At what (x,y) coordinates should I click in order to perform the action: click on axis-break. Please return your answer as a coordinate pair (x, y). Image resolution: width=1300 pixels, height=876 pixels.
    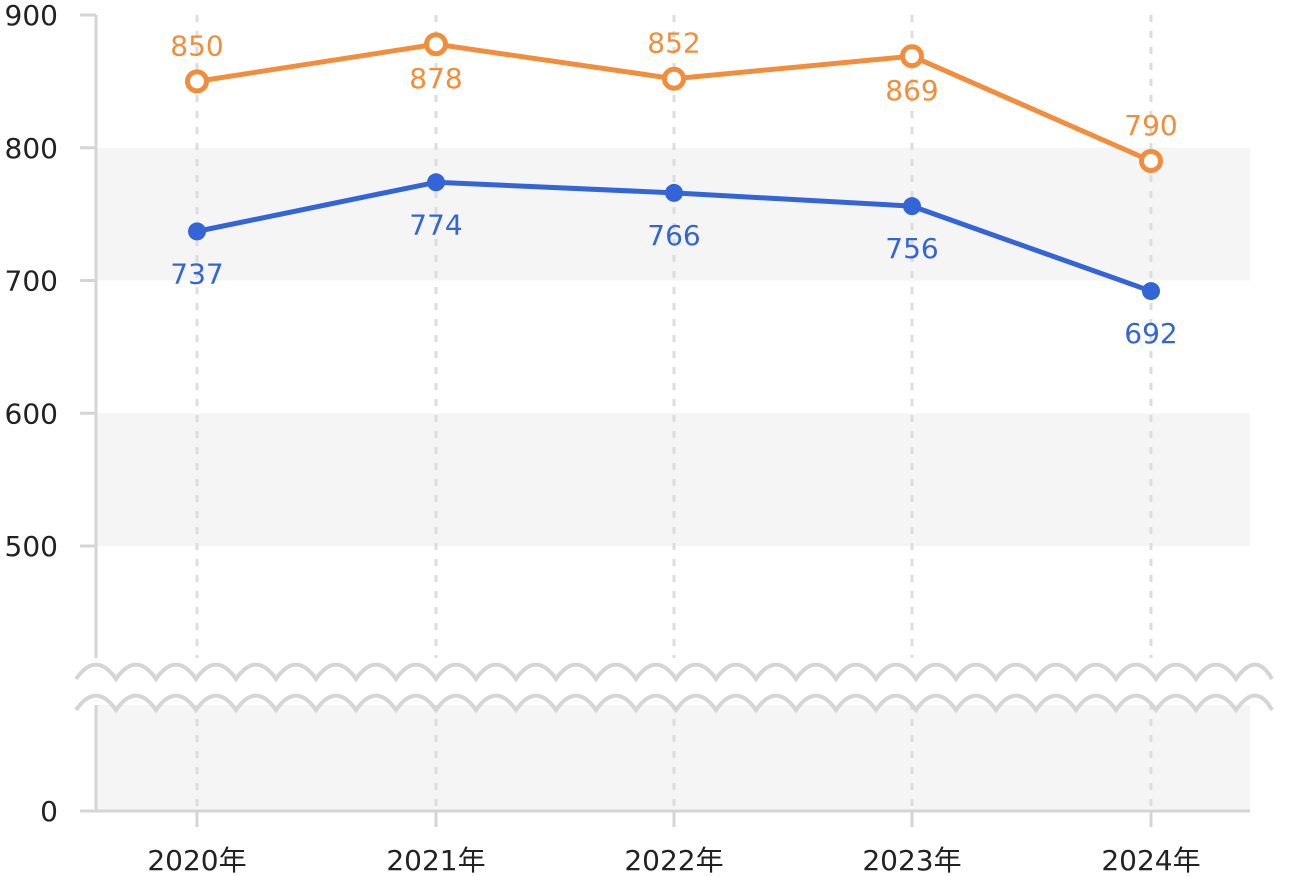
    Looking at the image, I should click on (674, 686).